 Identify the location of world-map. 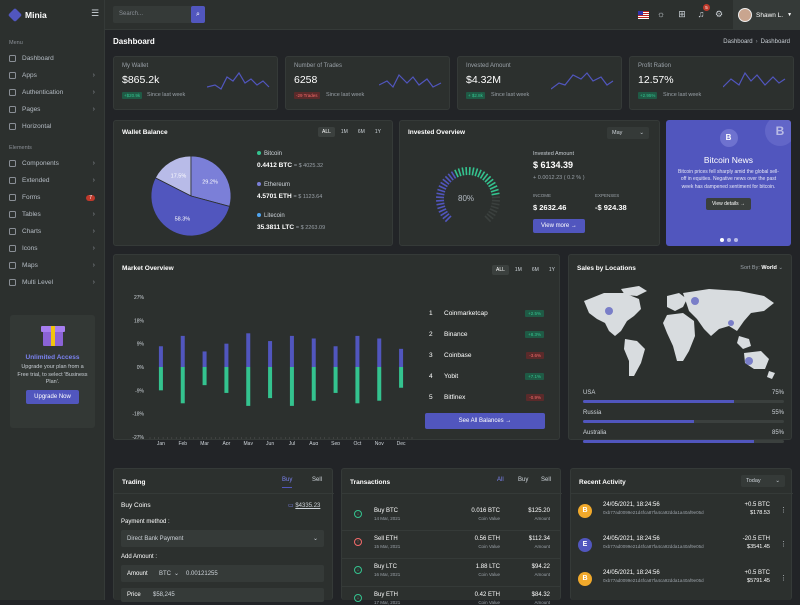
(681, 333).